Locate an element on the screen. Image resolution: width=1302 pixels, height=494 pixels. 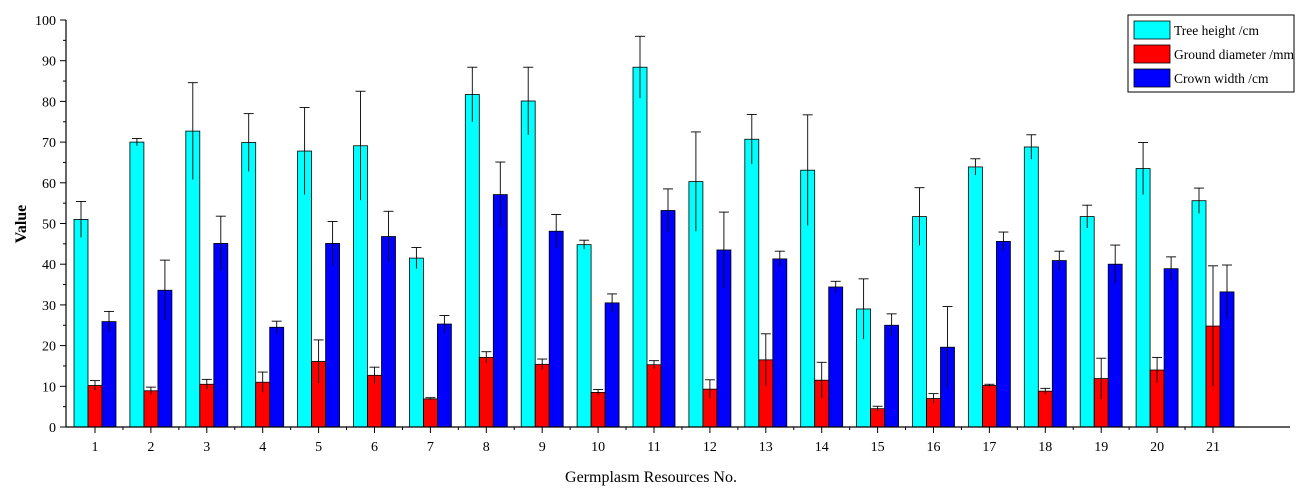
x-tick-label: 17 is located at coordinates (989, 447).